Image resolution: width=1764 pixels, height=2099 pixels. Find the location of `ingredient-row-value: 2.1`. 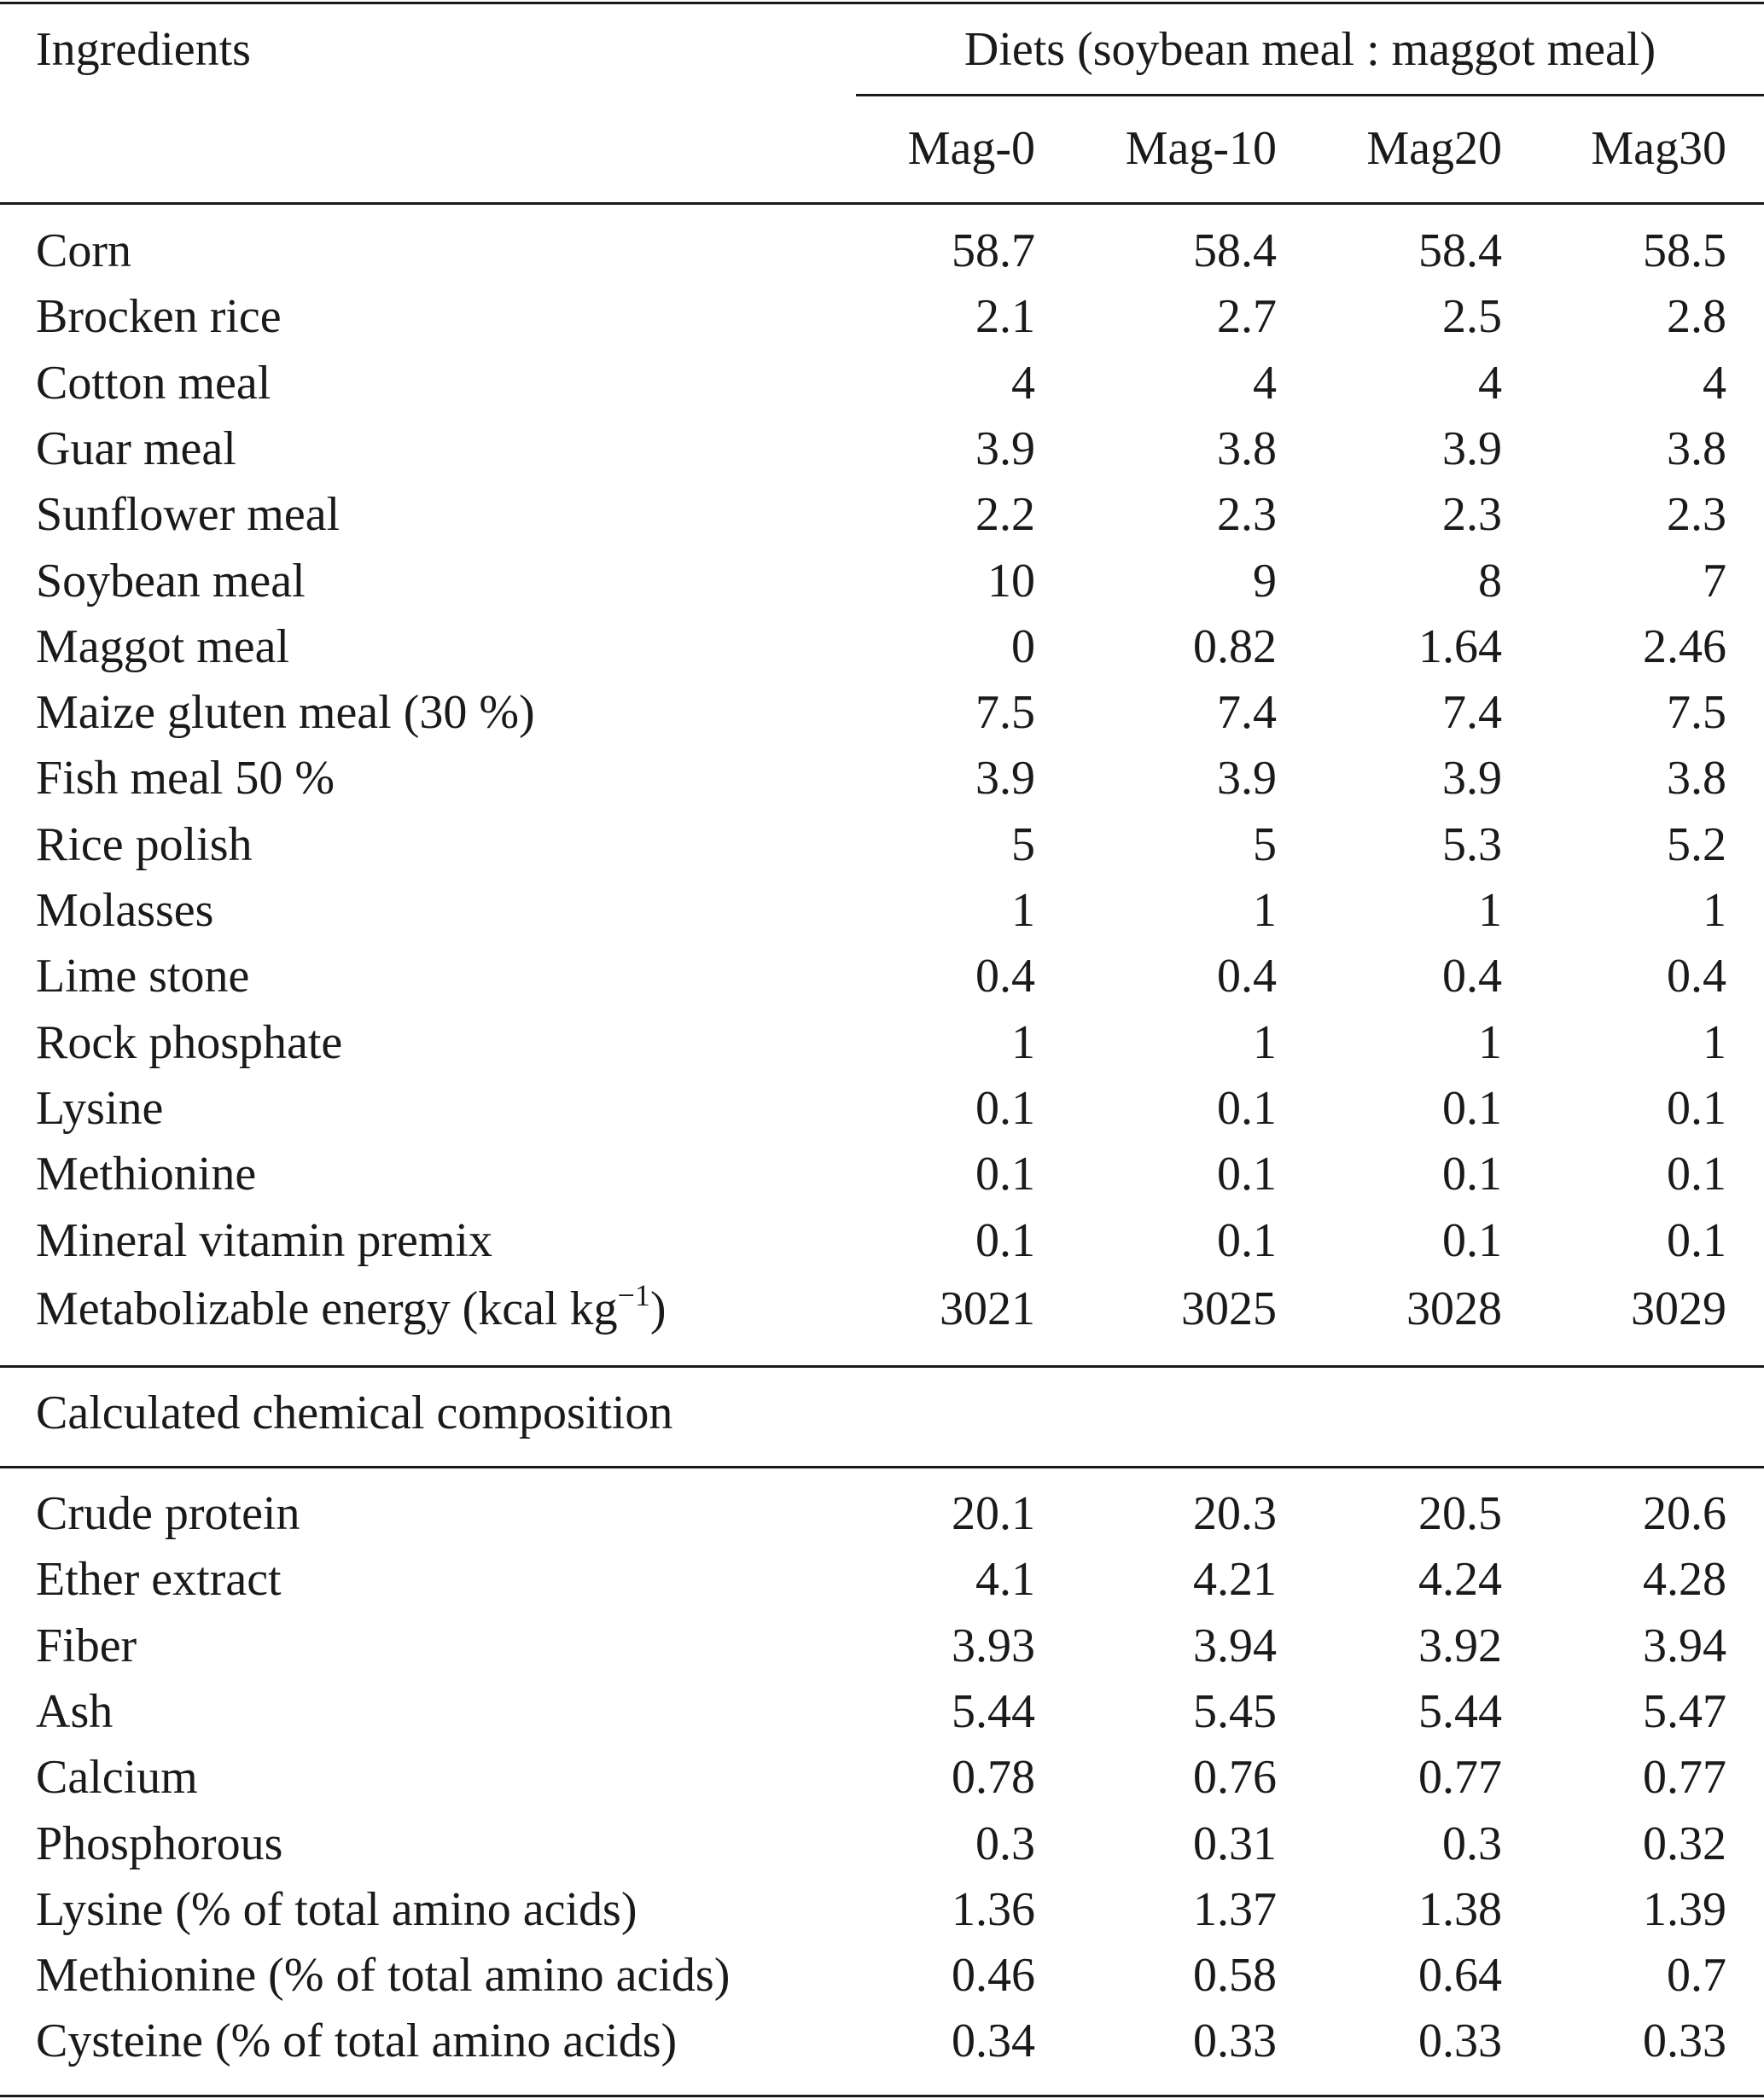

ingredient-row-value: 2.1 is located at coordinates (1005, 317).